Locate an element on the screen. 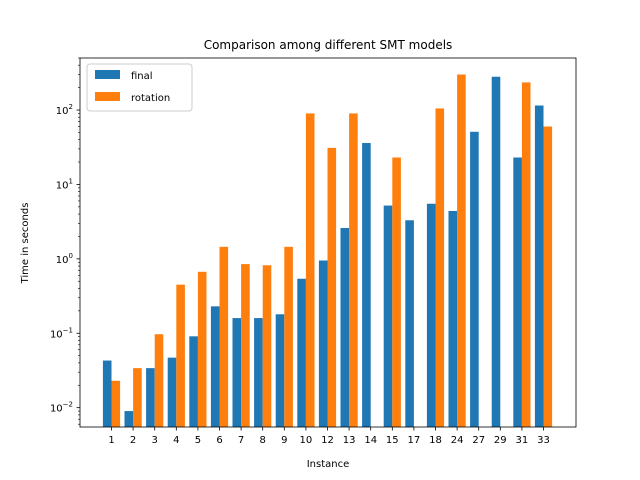 This screenshot has height=480, width=640. y-tick-label: 10⁻² is located at coordinates (61, 408).